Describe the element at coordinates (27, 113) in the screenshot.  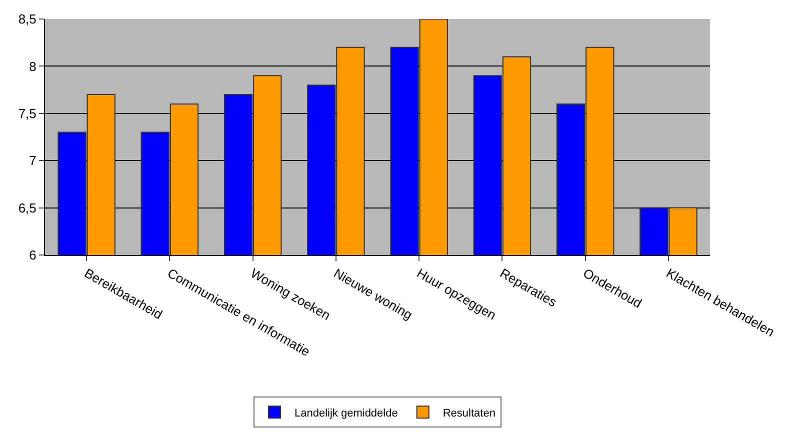
I see `y-tick-label: 7,5` at that location.